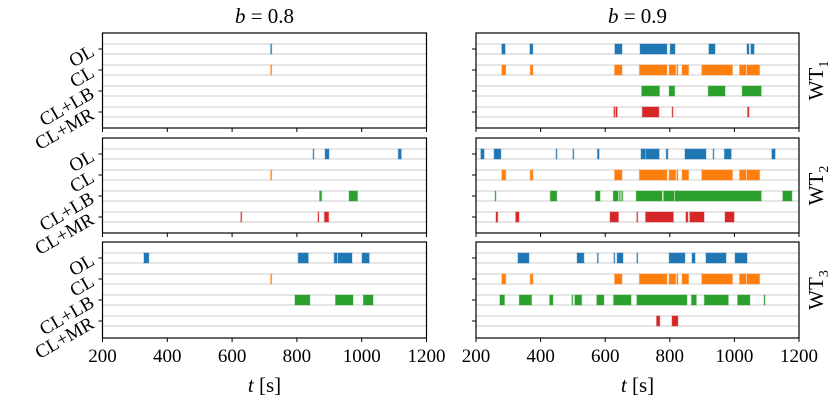 This screenshot has width=838, height=412. I want to click on x-tick-label: 1000, so click(734, 356).